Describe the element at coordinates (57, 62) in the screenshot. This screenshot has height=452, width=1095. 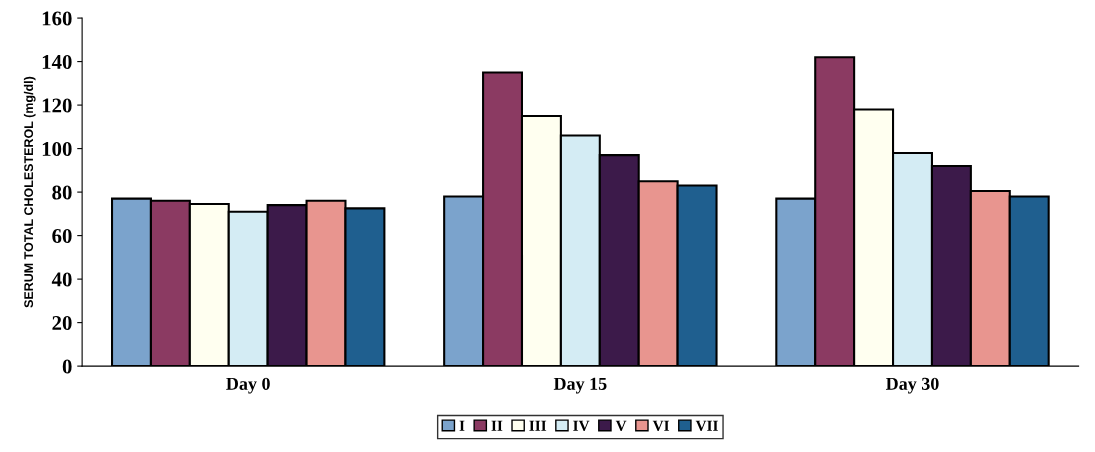
I see `y-tick-label: 140` at that location.